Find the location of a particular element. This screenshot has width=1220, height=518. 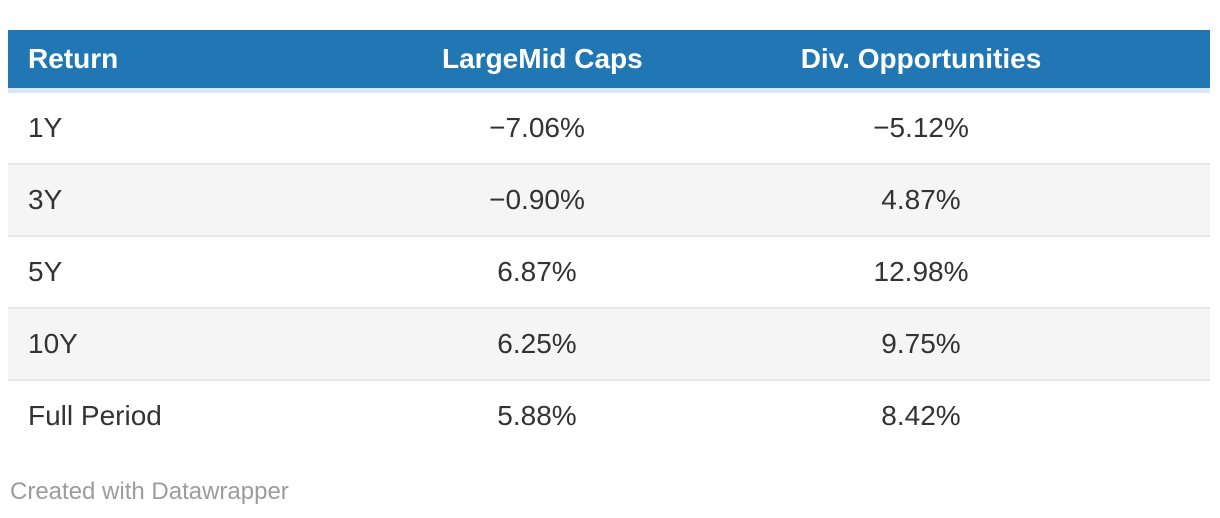

cell-div-opportunities: 8.42% is located at coordinates (921, 415).